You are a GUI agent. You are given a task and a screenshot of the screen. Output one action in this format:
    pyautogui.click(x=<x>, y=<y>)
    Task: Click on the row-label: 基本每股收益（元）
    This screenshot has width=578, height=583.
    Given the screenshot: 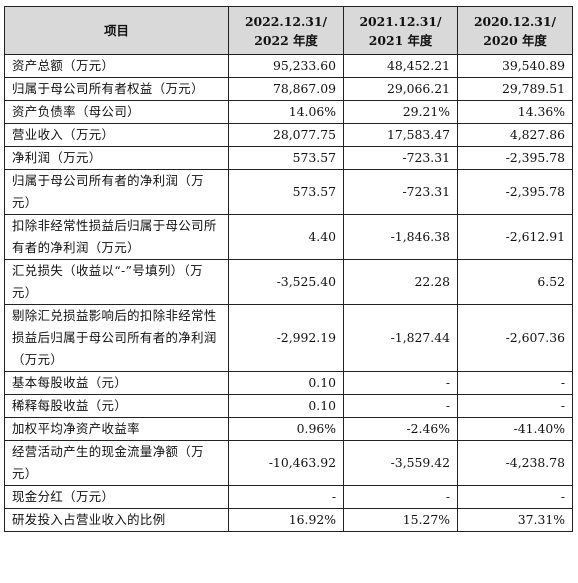 What is the action you would take?
    pyautogui.click(x=116, y=383)
    